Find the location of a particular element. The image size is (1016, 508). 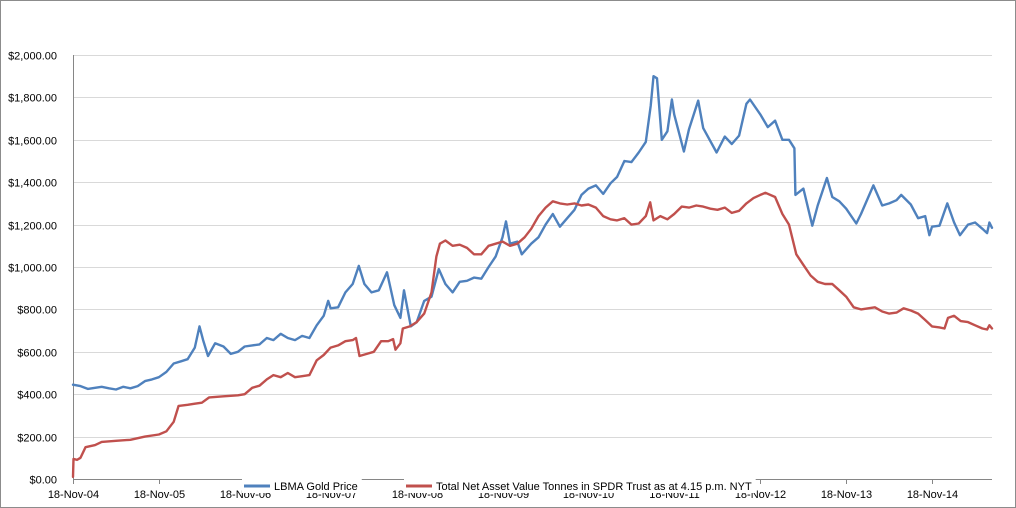

y-tick-label: $200.00 is located at coordinates (37, 439).